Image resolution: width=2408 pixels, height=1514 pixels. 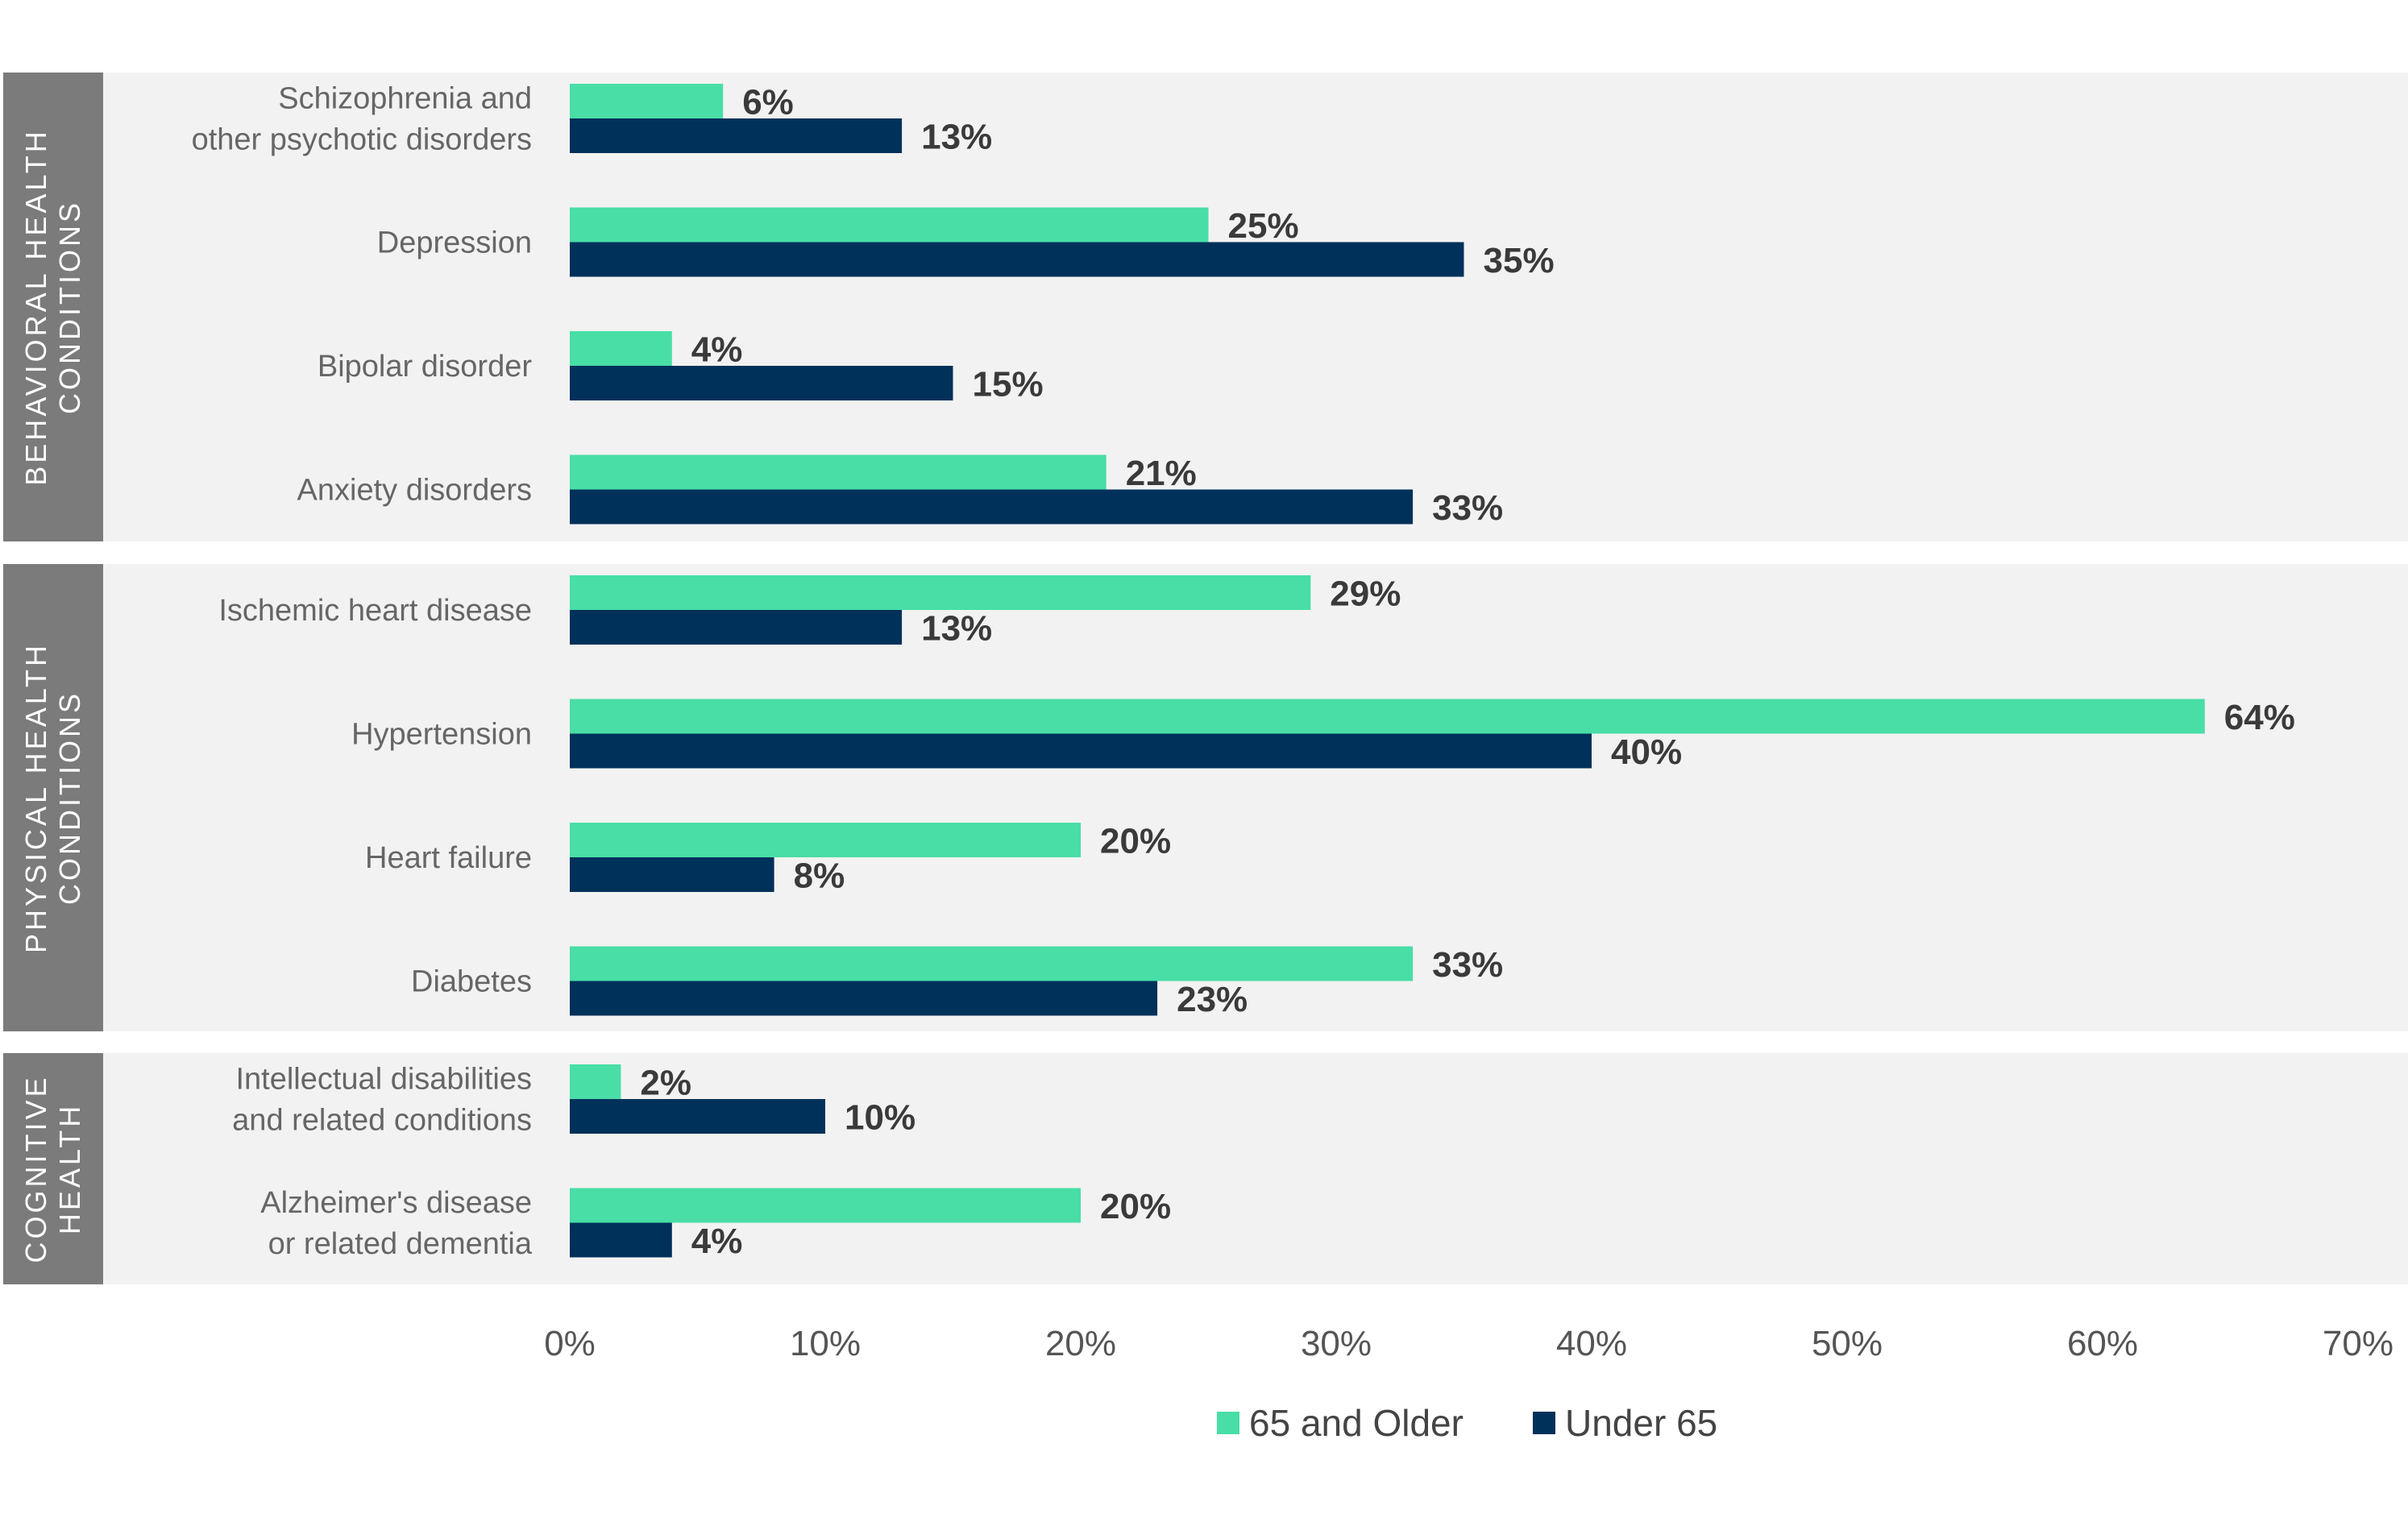 What do you see at coordinates (2102, 1343) in the screenshot?
I see `x-tick-label-60pct: 60%` at bounding box center [2102, 1343].